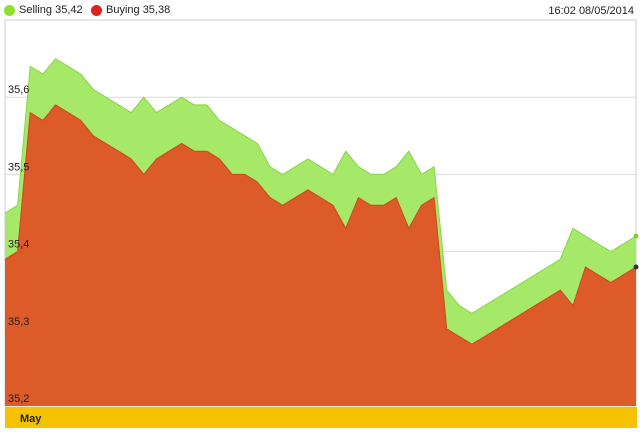 The image size is (640, 433). I want to click on y-tick-label: 35,6, so click(18, 90).